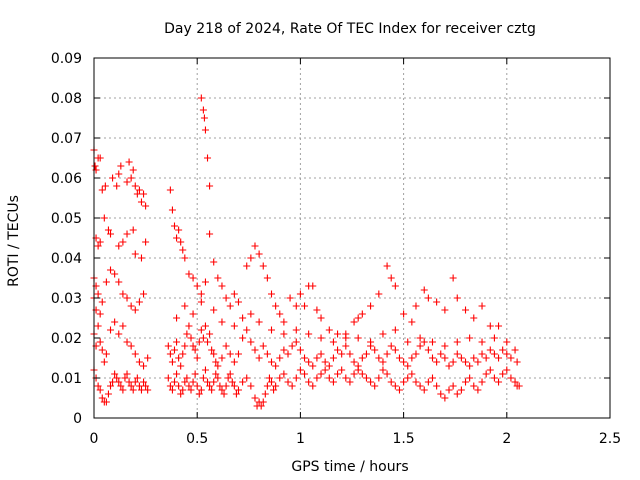 This screenshot has height=480, width=640. What do you see at coordinates (66, 339) in the screenshot?
I see `y-tick-label: 0.02` at bounding box center [66, 339].